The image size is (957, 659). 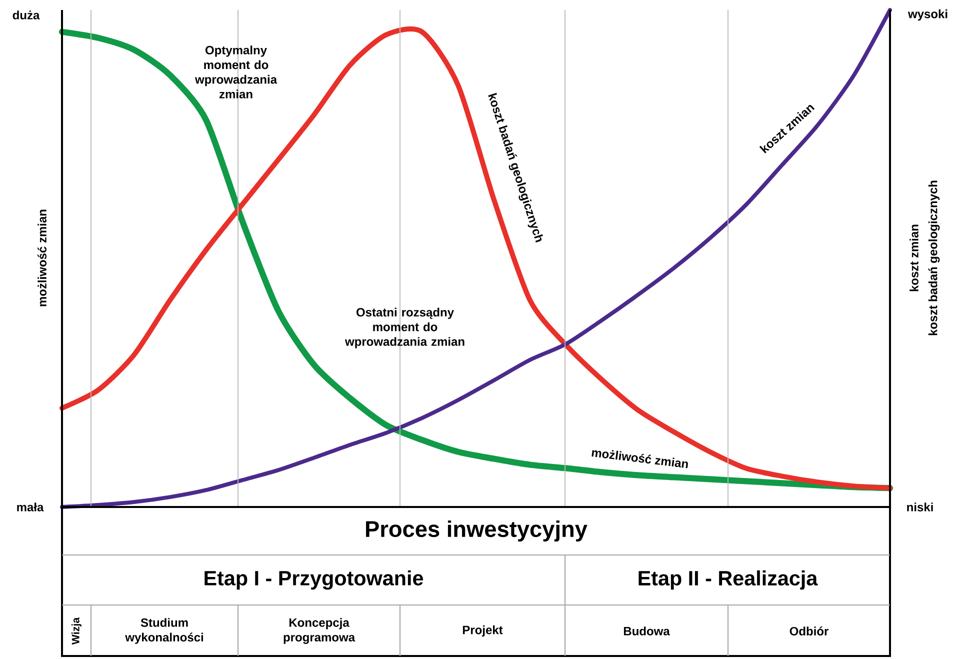 I want to click on text: Studium wykonalności, so click(x=164, y=631).